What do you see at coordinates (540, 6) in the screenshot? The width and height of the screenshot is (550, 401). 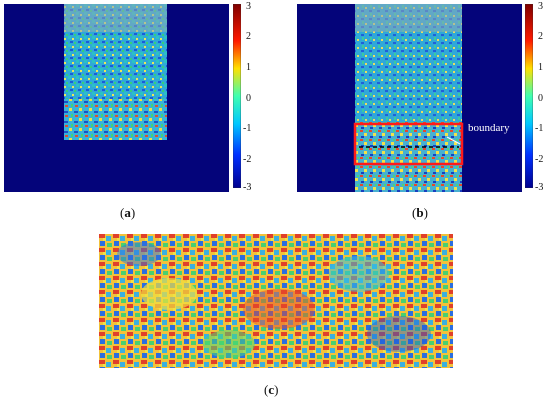 I see `colorbar-b-tick: 3` at bounding box center [540, 6].